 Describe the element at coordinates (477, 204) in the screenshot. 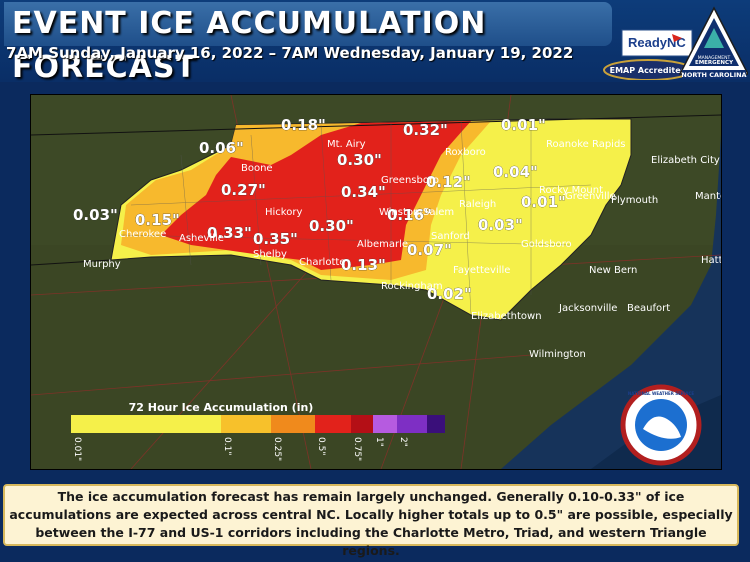

I see `city-label: Raleigh` at that location.